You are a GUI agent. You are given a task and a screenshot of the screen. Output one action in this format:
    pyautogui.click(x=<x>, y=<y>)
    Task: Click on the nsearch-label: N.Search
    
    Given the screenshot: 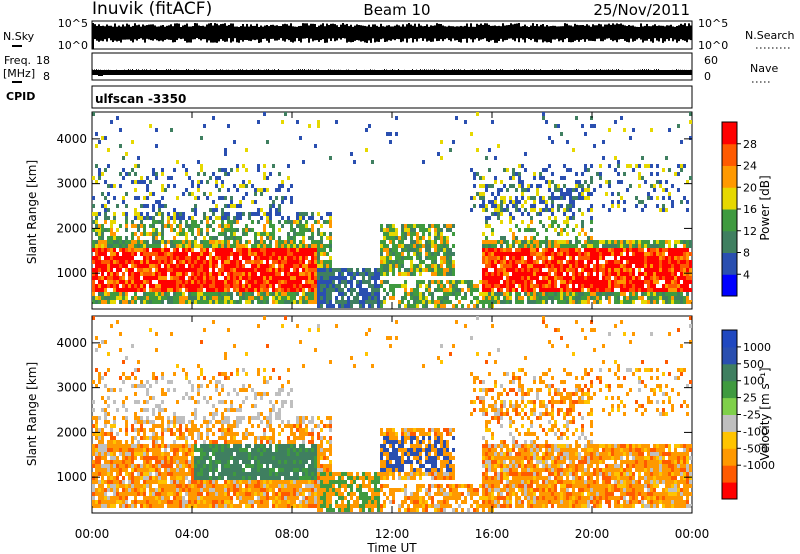 What is the action you would take?
    pyautogui.click(x=770, y=35)
    